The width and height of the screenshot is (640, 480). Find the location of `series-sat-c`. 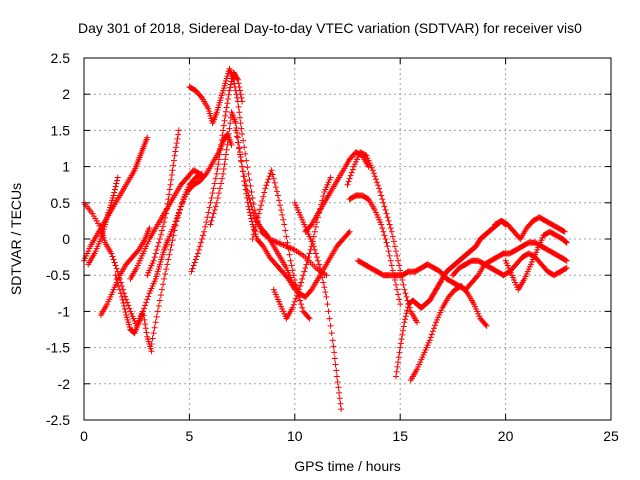

series-sat-c is located at coordinates (103, 221).